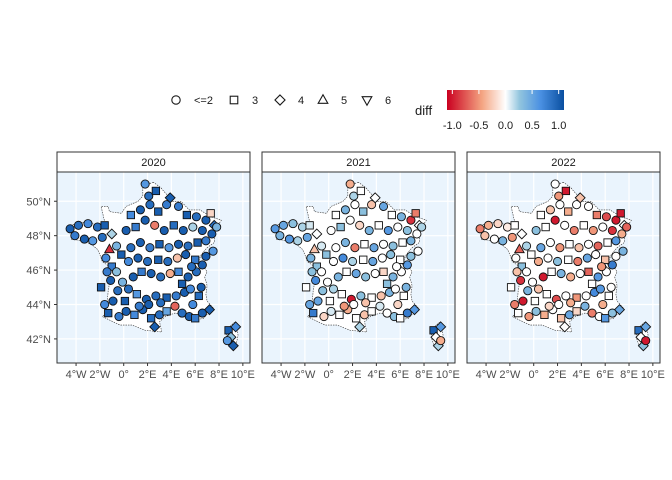 The image size is (672, 480). Describe the element at coordinates (367, 101) in the screenshot. I see `shape-legend-key-triangle-down` at that location.